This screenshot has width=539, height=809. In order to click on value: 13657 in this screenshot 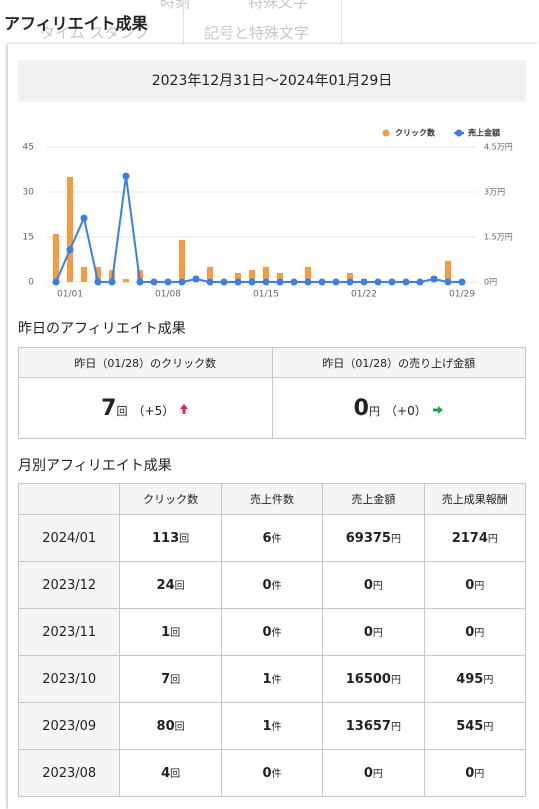, I will do `click(368, 726)`.